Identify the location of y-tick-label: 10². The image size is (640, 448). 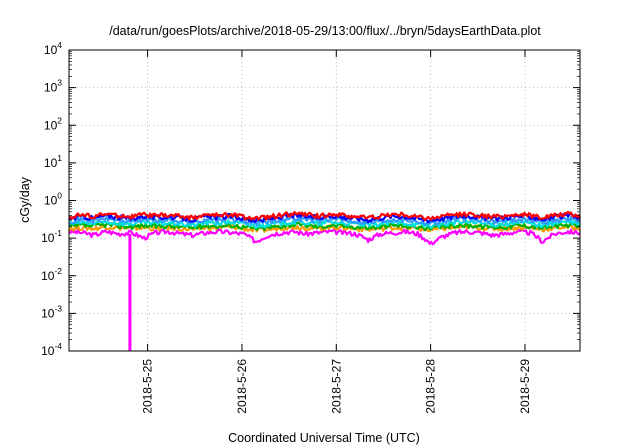
(53, 123).